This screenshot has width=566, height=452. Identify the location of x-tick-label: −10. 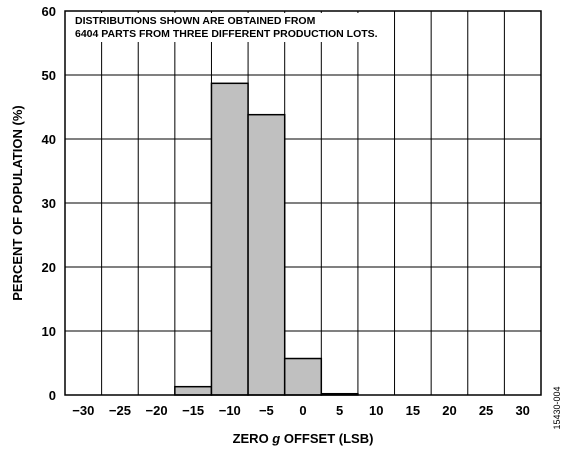
(230, 410).